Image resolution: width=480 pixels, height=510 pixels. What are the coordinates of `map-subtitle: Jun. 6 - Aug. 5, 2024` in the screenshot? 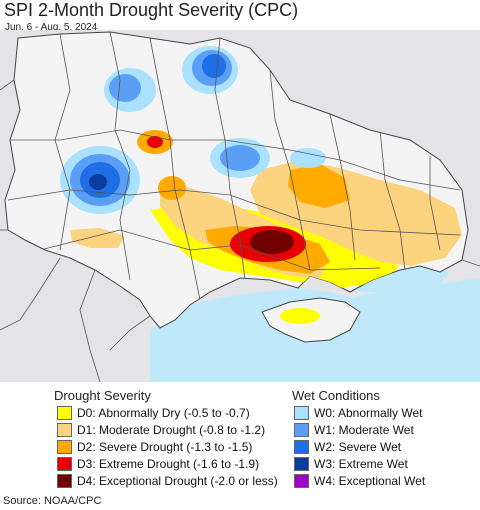 It's located at (51, 27).